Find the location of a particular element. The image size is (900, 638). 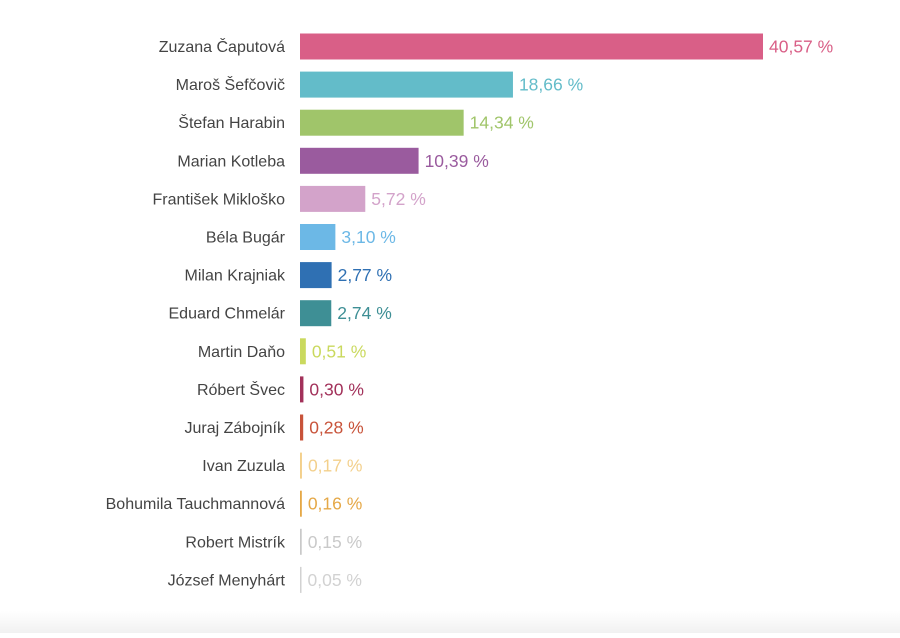

value-label: 18,66 % is located at coordinates (551, 85).